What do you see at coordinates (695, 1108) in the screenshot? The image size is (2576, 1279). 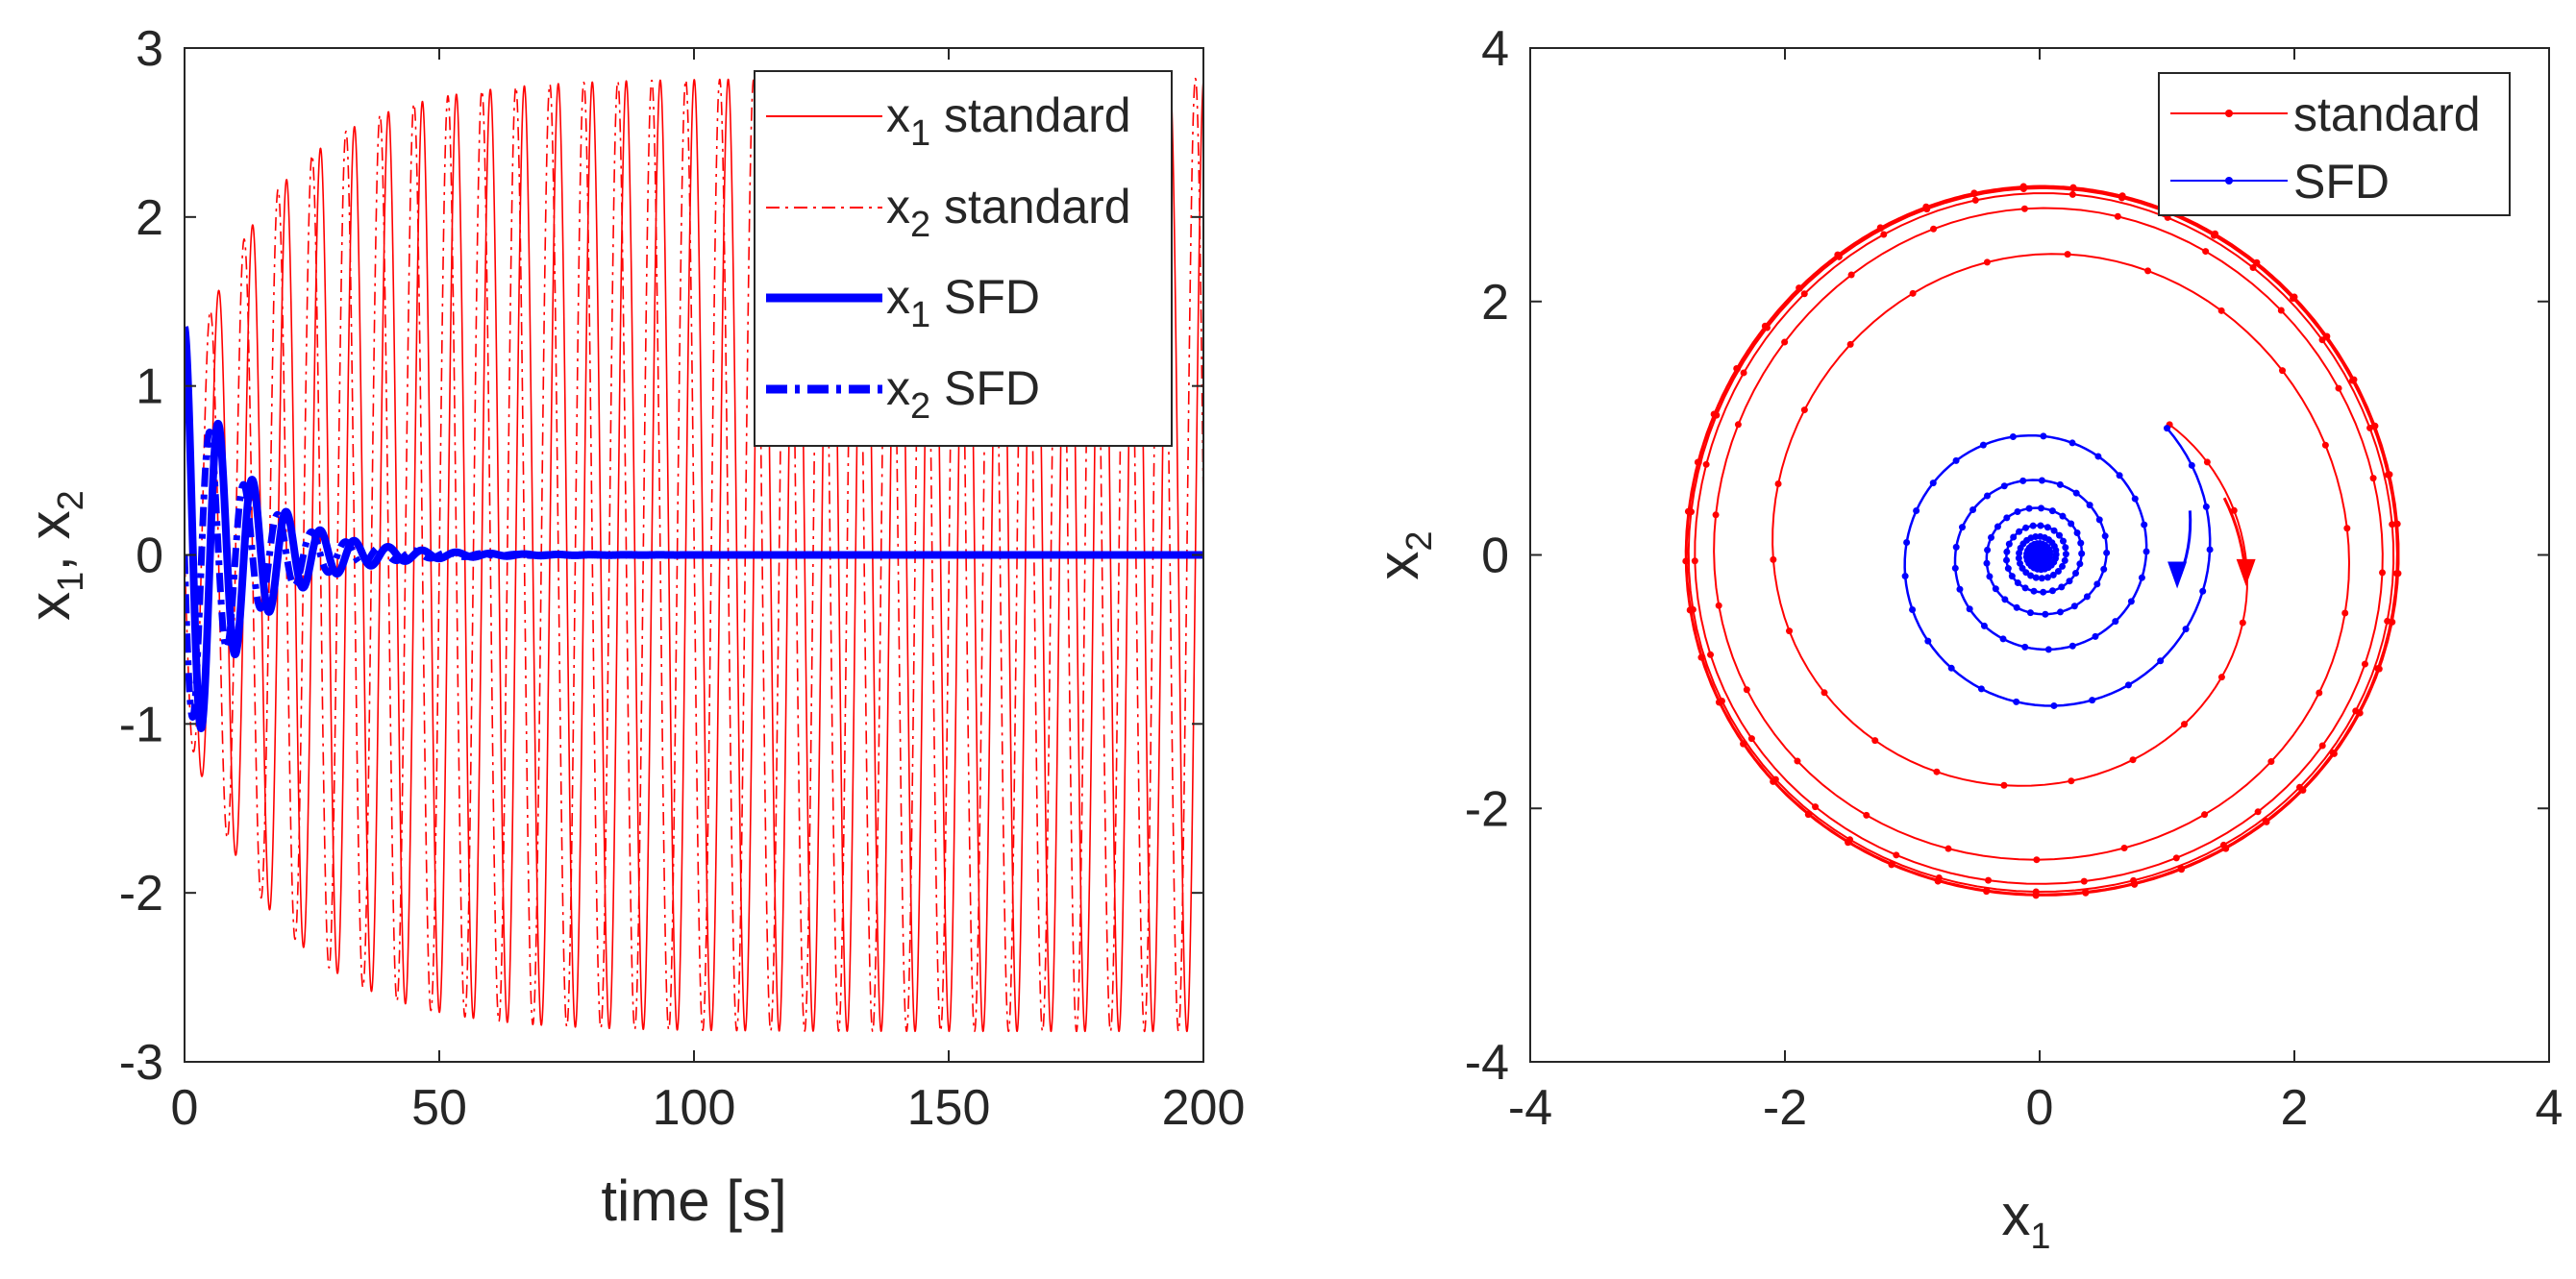 I see `left-x-tick-label: 100` at bounding box center [695, 1108].